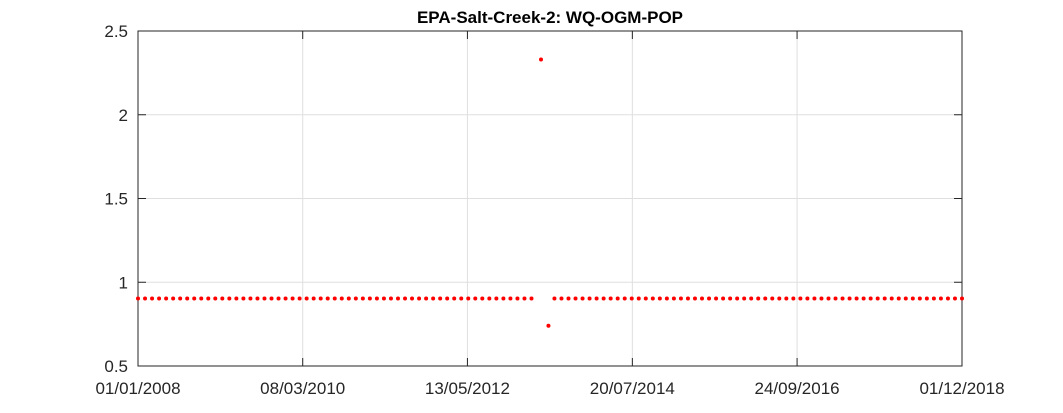  Describe the element at coordinates (961, 388) in the screenshot. I see `x-tick-label: 01/12/2018` at that location.